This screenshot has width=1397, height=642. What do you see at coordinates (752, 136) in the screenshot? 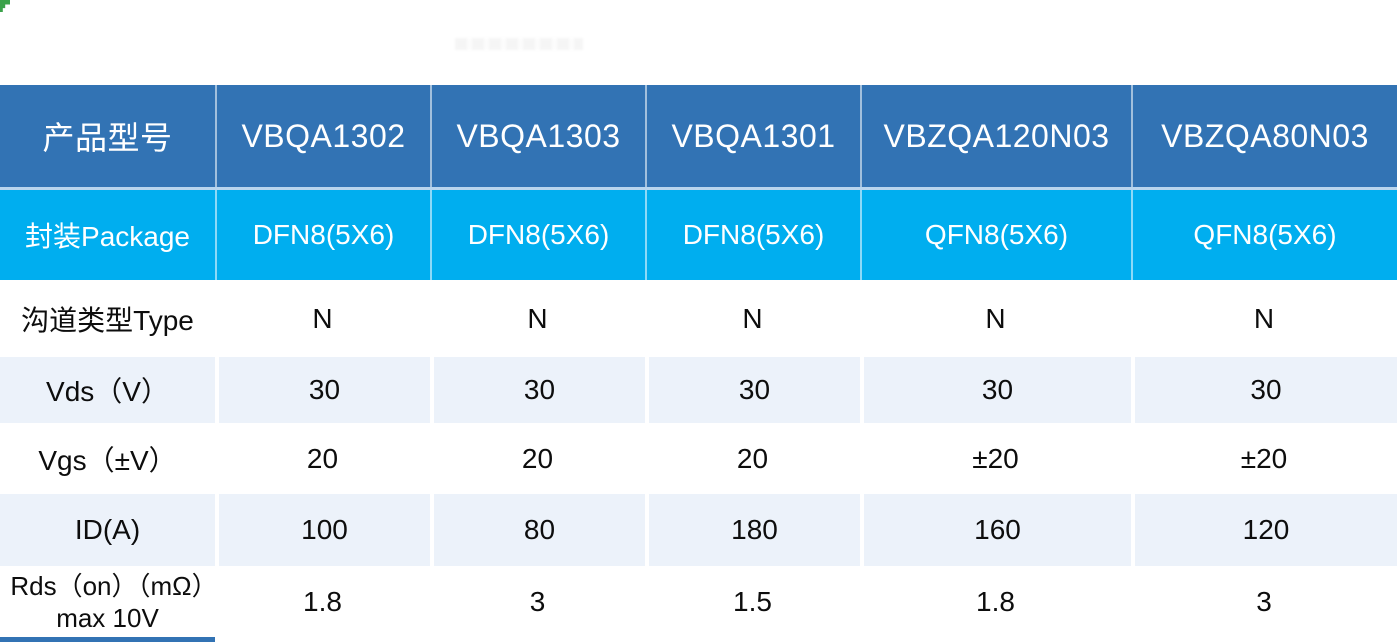
I see `model-cell: VBQA1301` at bounding box center [752, 136].